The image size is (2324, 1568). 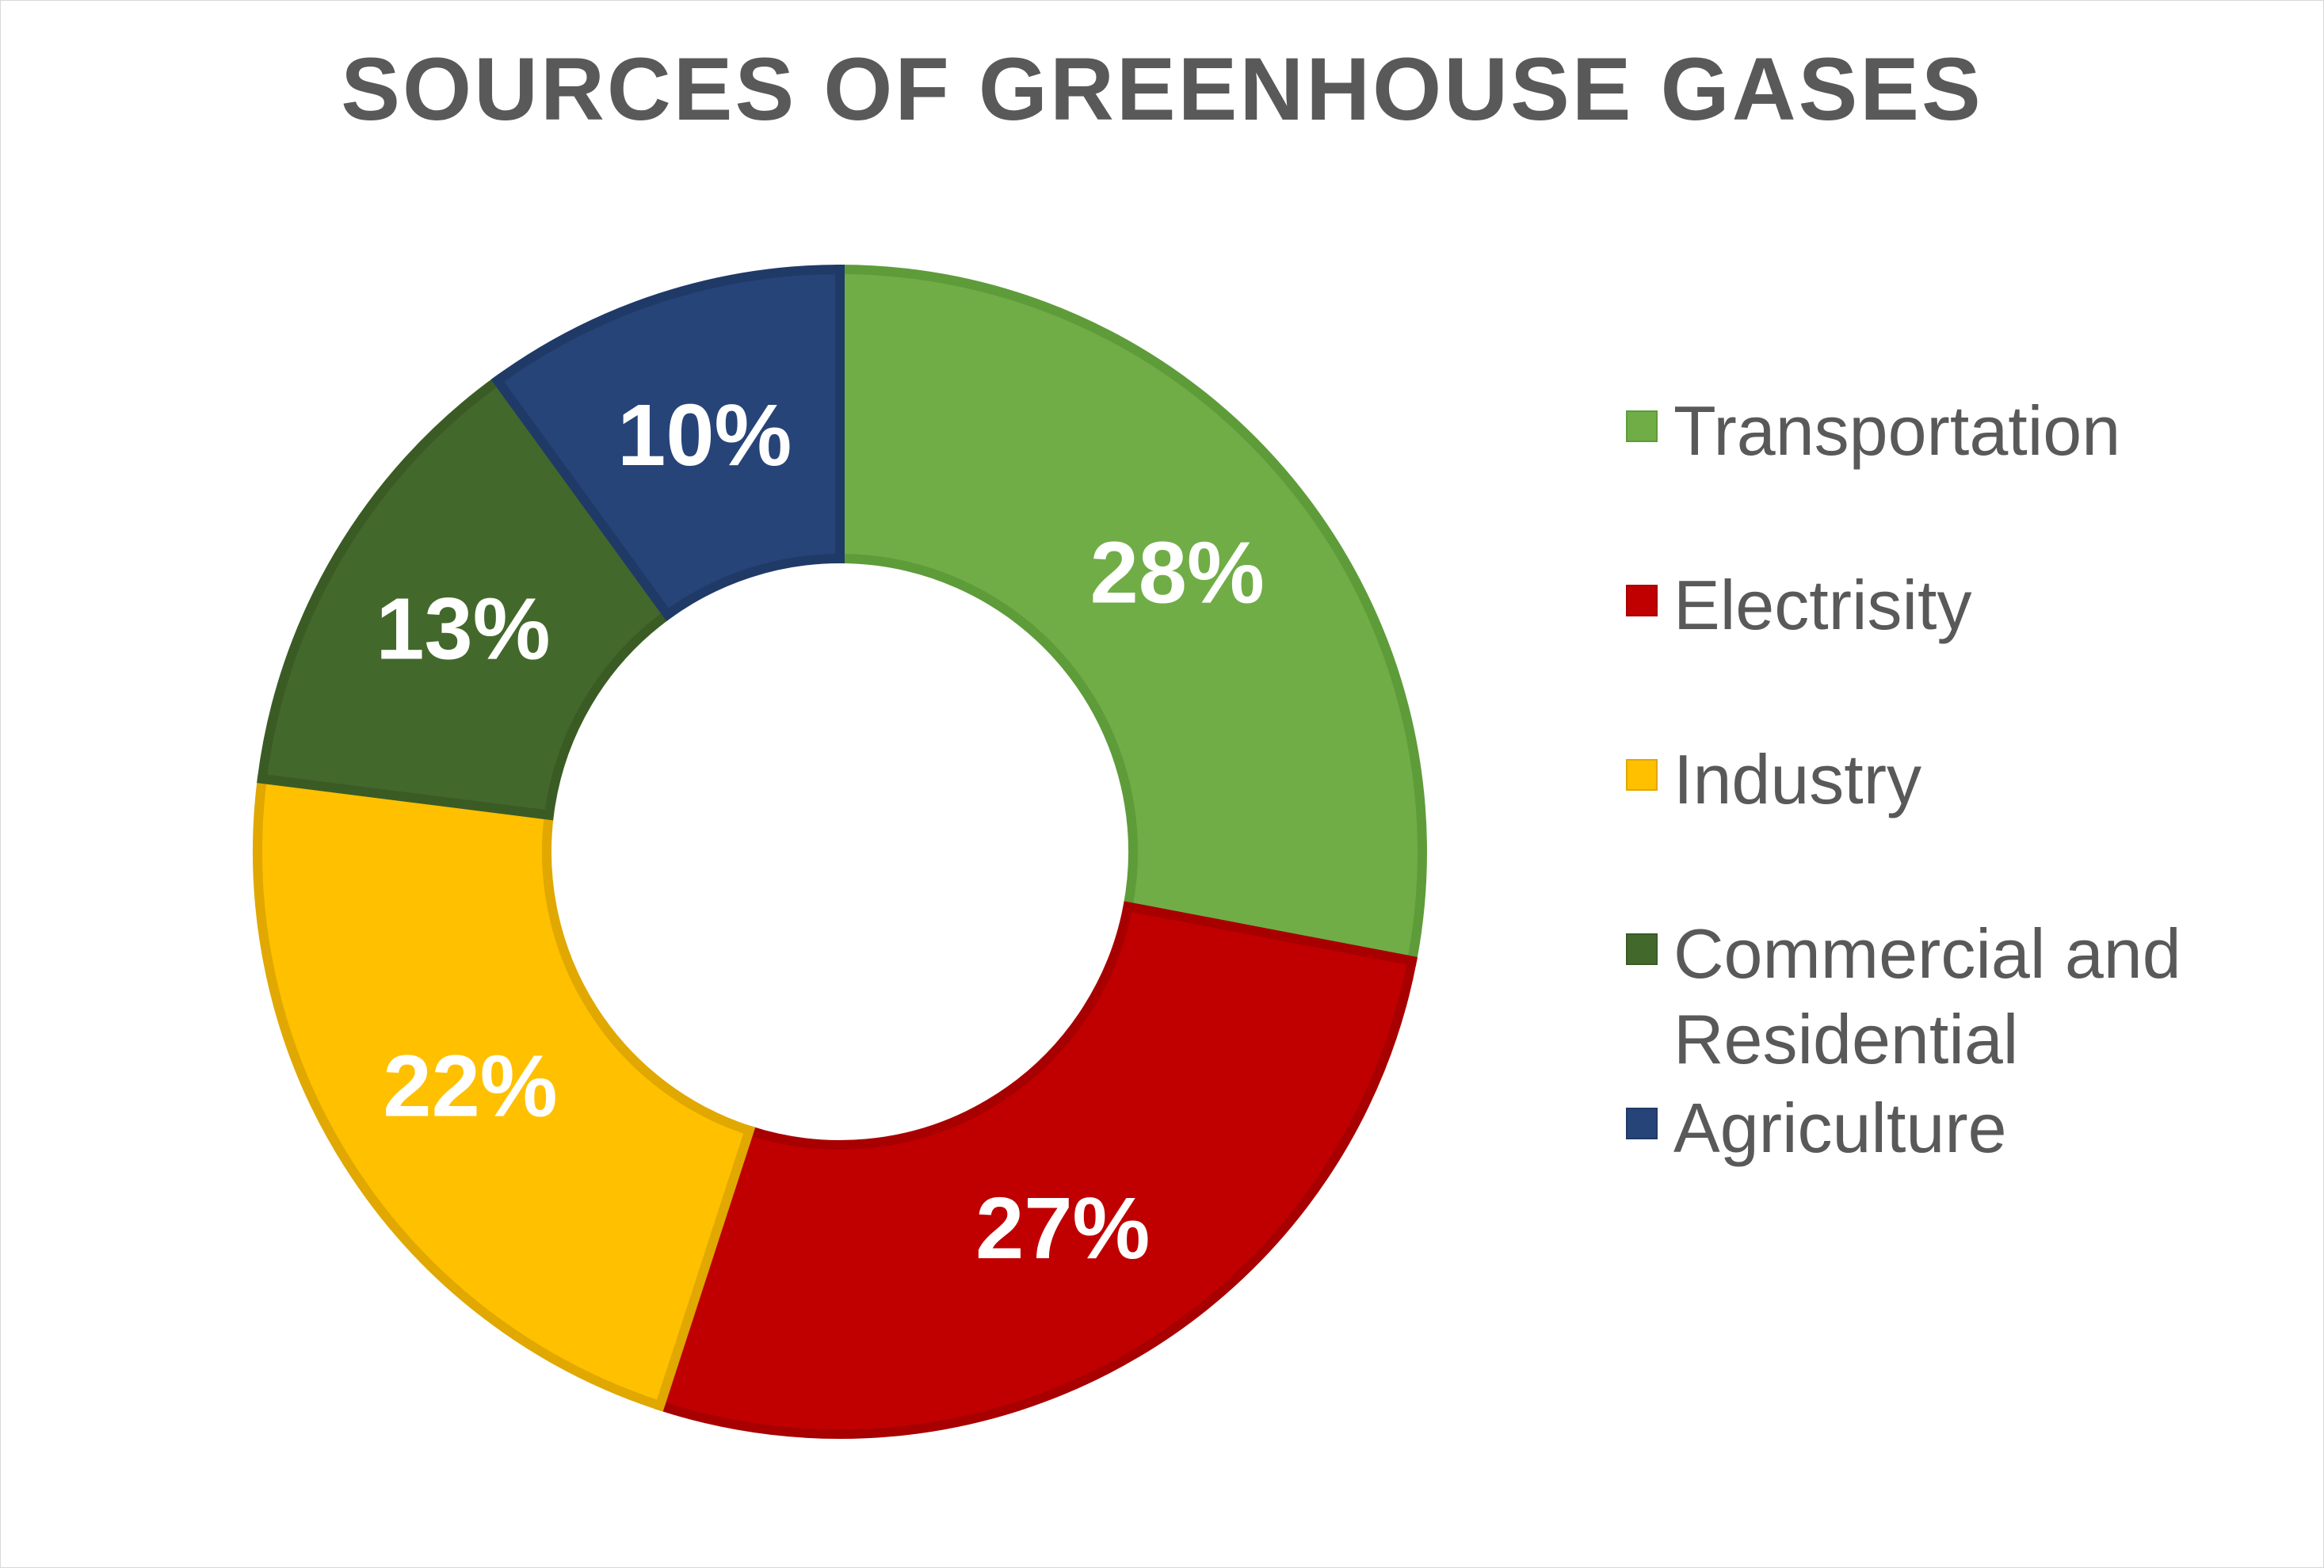 What do you see at coordinates (1036, 1170) in the screenshot?
I see `slice-electrisity` at bounding box center [1036, 1170].